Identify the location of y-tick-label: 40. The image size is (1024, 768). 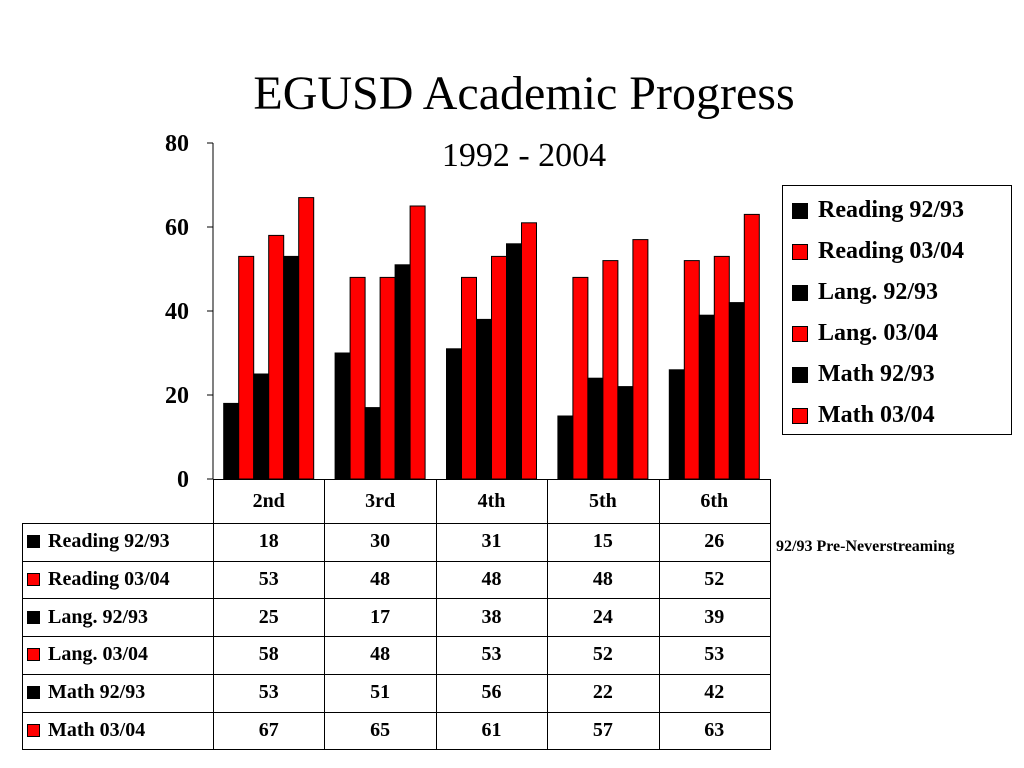
(177, 312).